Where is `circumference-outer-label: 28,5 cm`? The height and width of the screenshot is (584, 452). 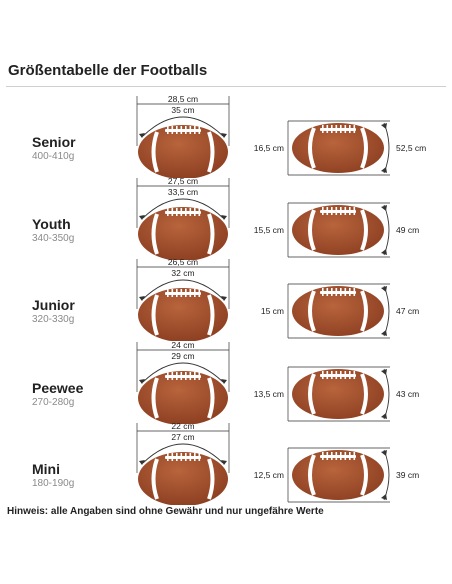
circumference-outer-label: 28,5 cm is located at coordinates (183, 100).